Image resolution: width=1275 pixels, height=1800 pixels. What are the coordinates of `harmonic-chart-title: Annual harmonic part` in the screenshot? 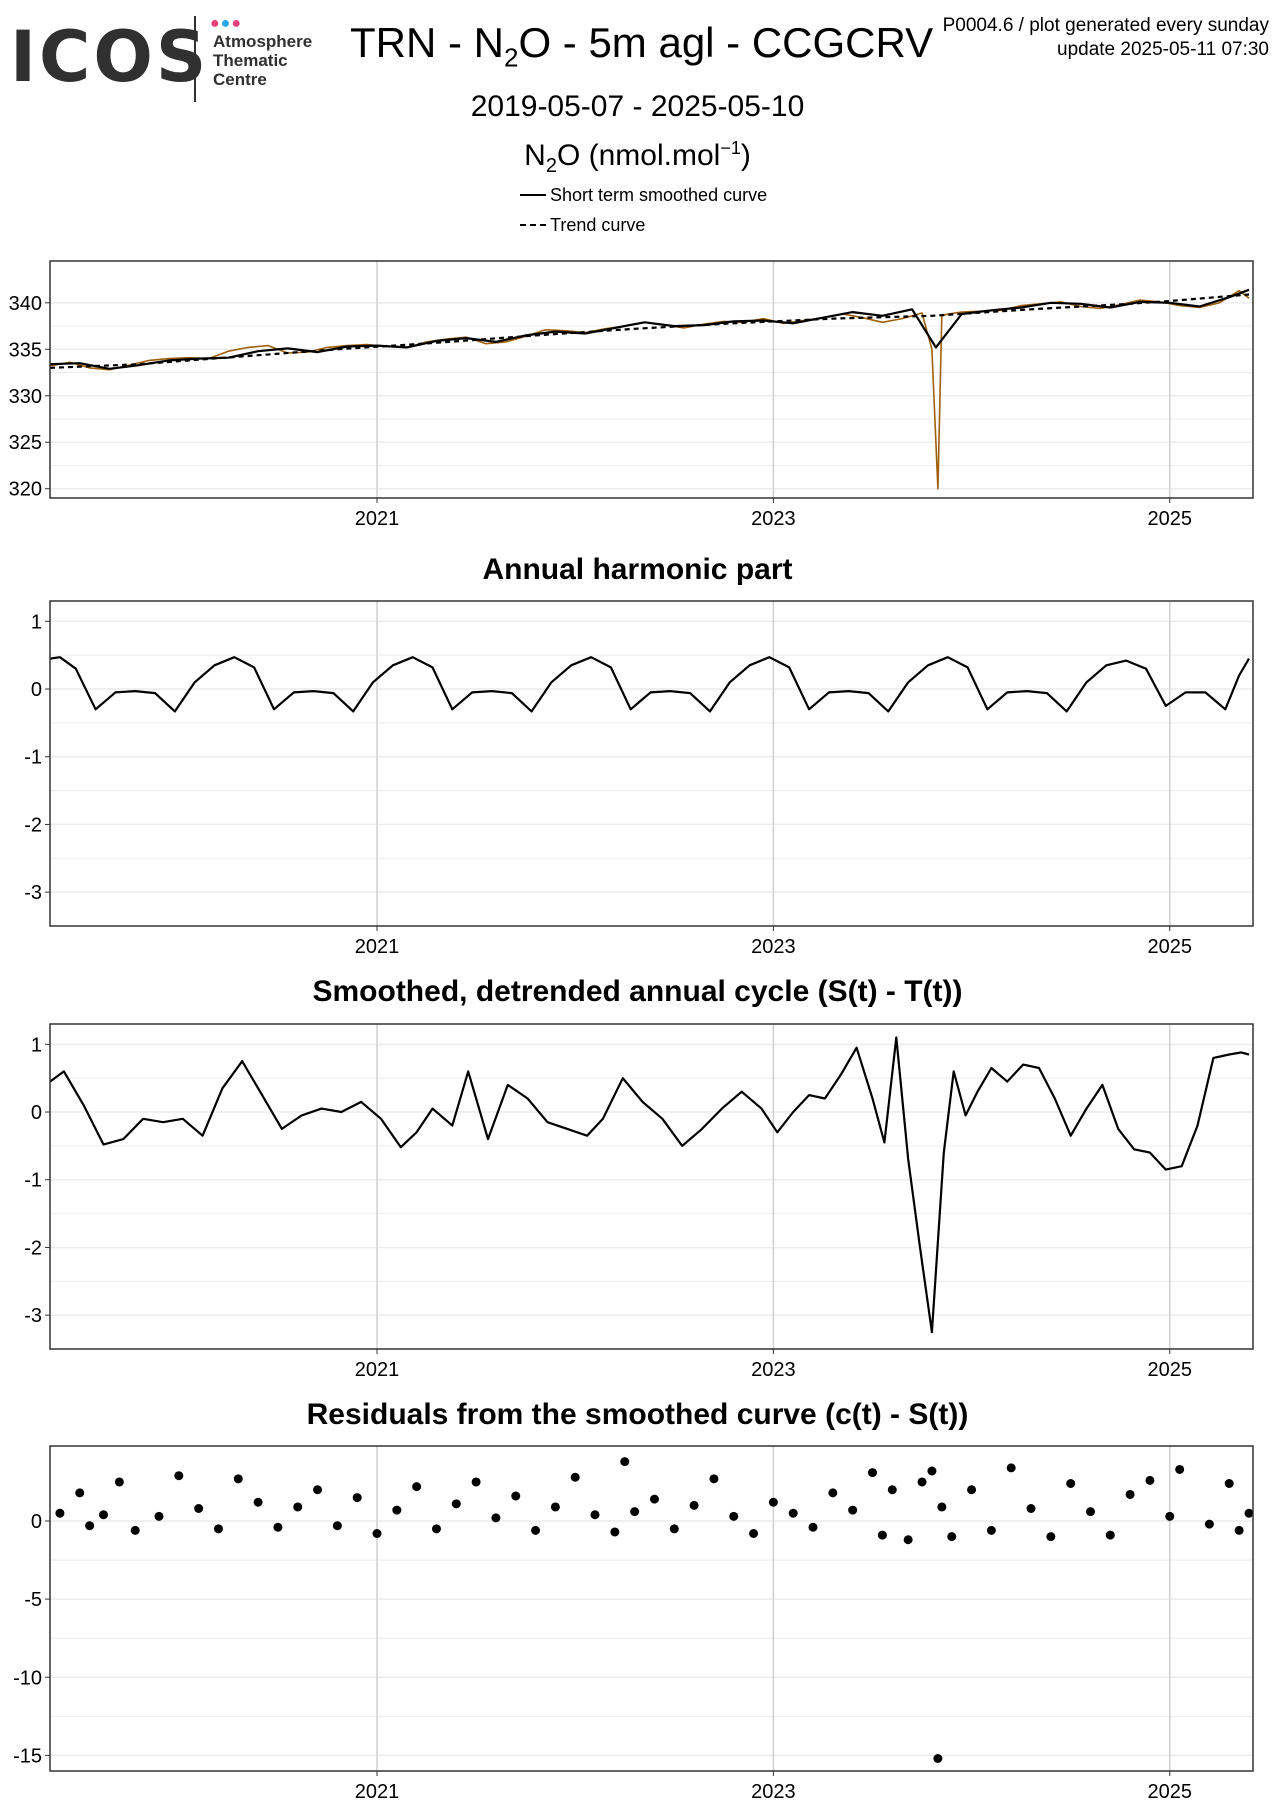 It's located at (637, 569).